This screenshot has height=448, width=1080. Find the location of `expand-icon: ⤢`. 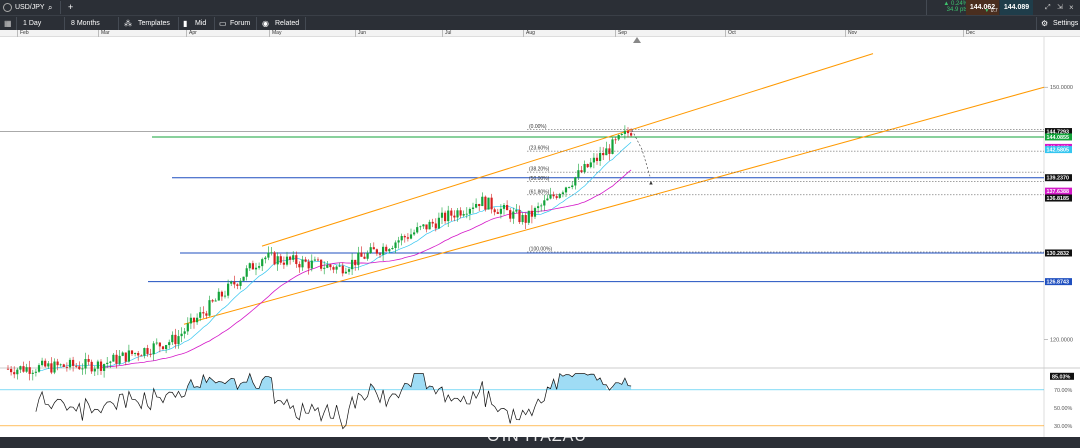

expand-icon: ⤢ is located at coordinates (1048, 7).